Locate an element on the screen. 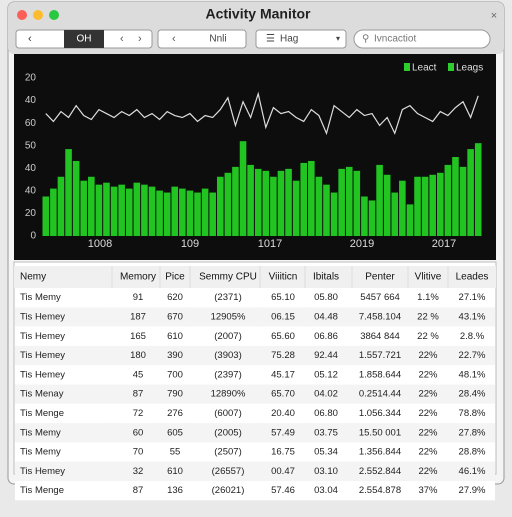 The image size is (512, 517). table-cell: (2007) is located at coordinates (227, 336).